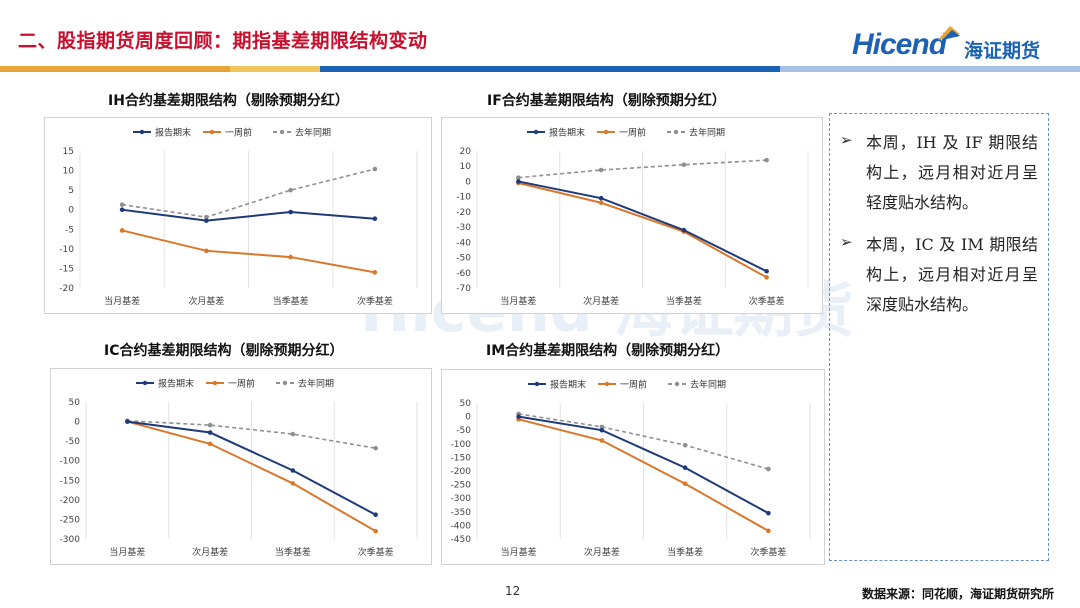  What do you see at coordinates (69, 172) in the screenshot?
I see `y-tick-label: 10` at bounding box center [69, 172].